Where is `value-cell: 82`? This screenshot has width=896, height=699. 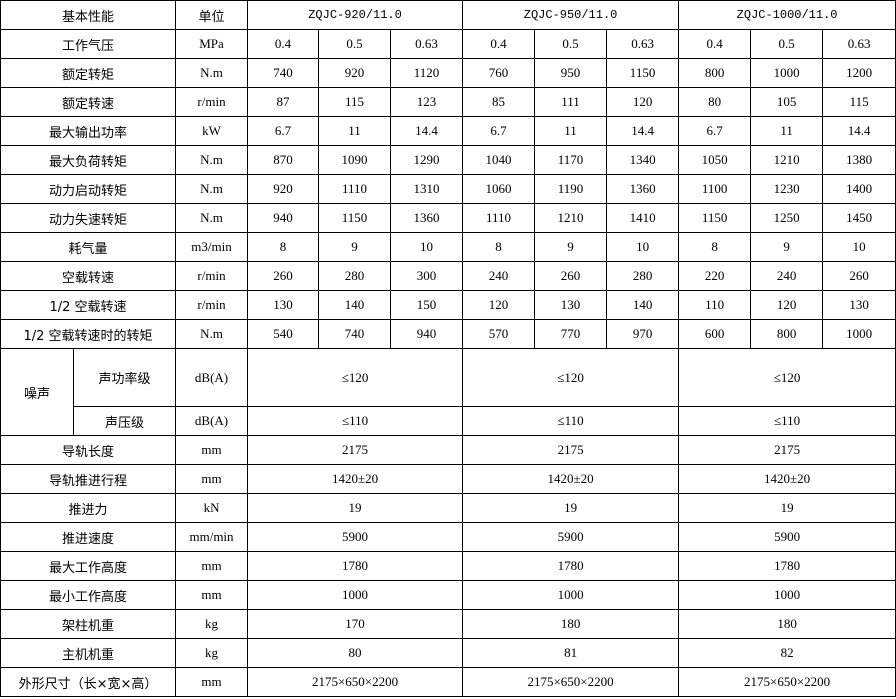
value-cell: 82 is located at coordinates (787, 653).